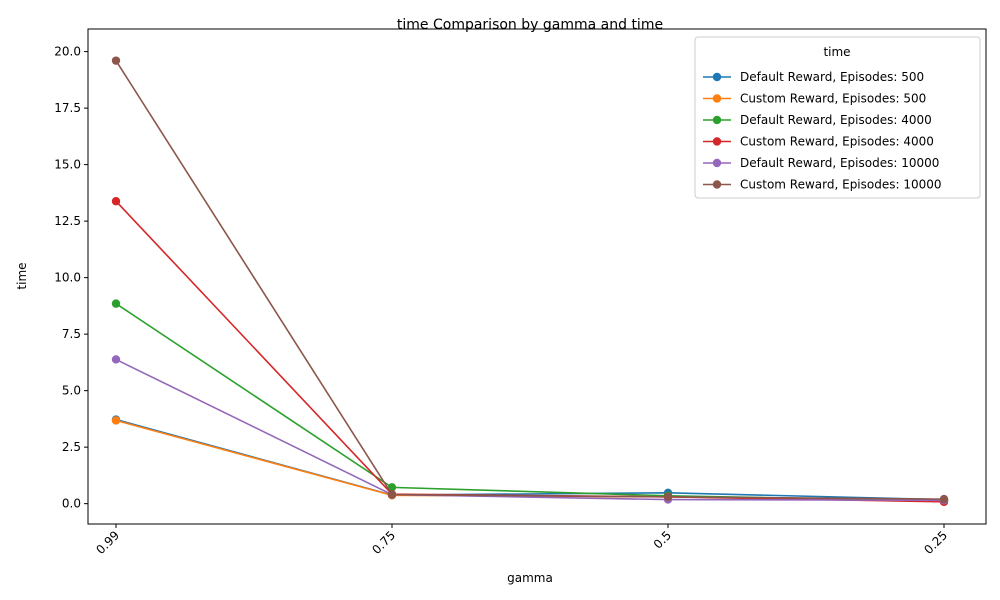  What do you see at coordinates (839, 163) in the screenshot?
I see `legend-label: Default Reward, Episodes: 10000` at bounding box center [839, 163].